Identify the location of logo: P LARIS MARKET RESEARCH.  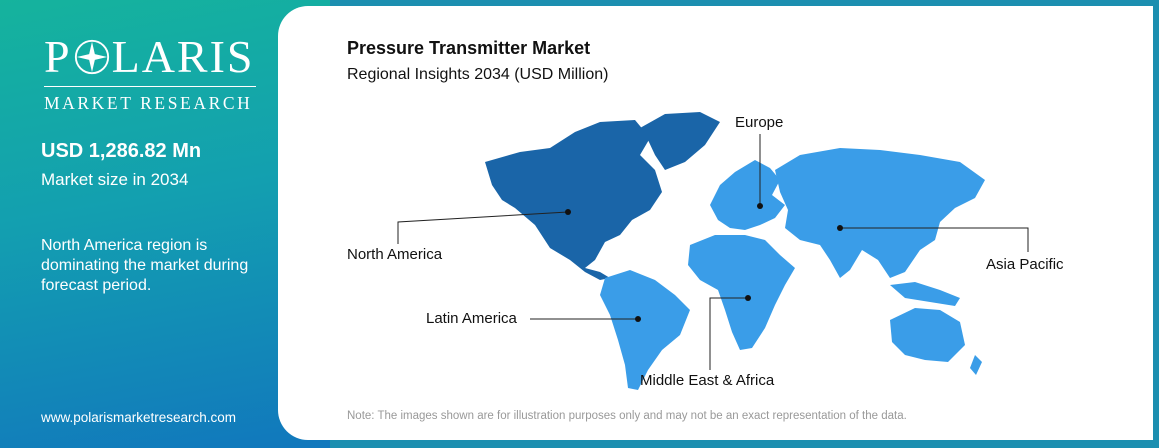
(150, 73).